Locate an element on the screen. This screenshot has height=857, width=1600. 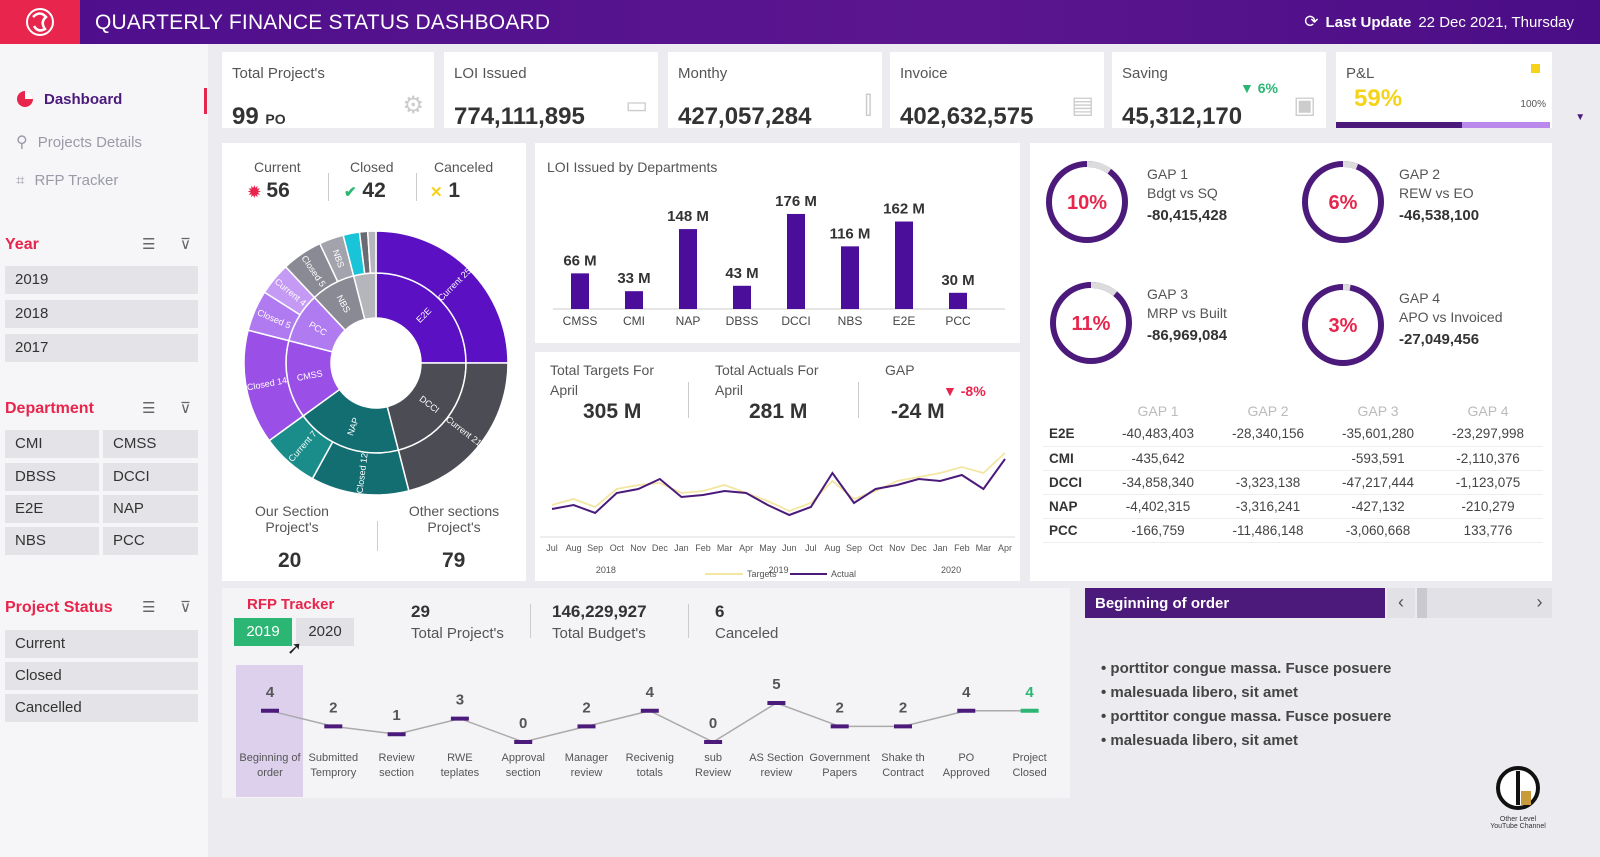
rfp-year-2019-button: 2019 is located at coordinates (263, 632).